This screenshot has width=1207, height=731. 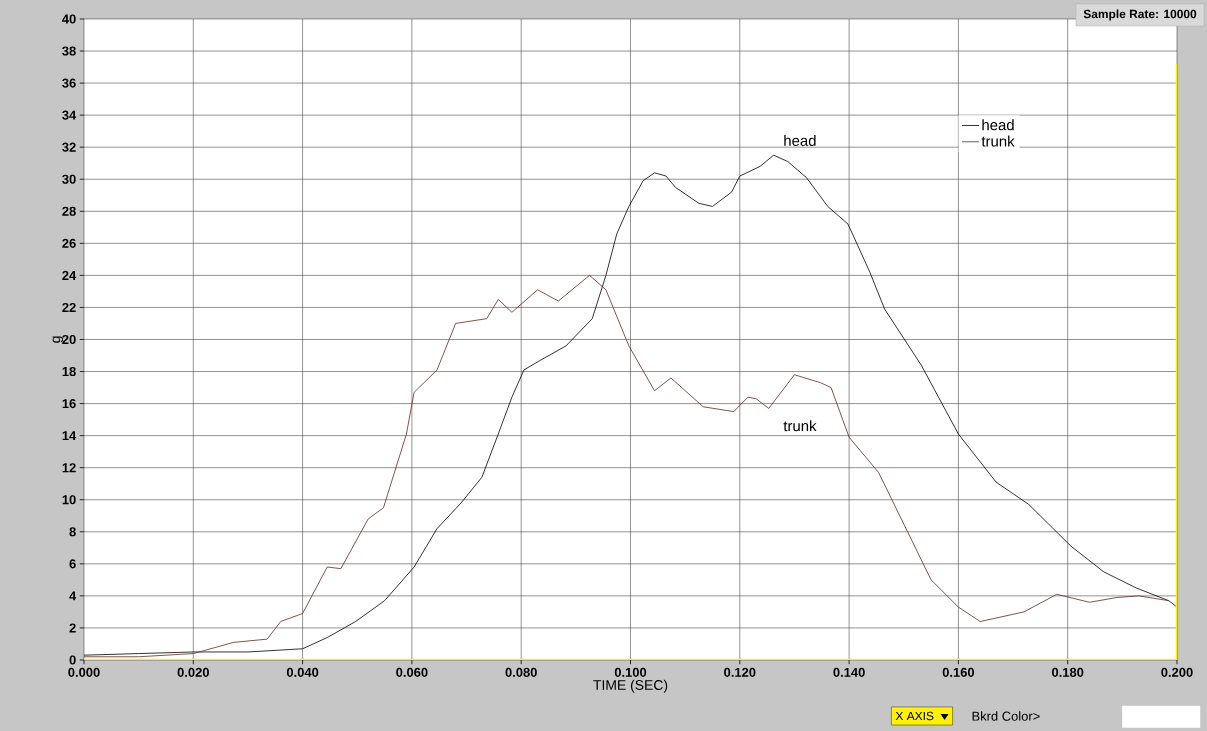 I want to click on y-tick-label: 22, so click(x=69, y=307).